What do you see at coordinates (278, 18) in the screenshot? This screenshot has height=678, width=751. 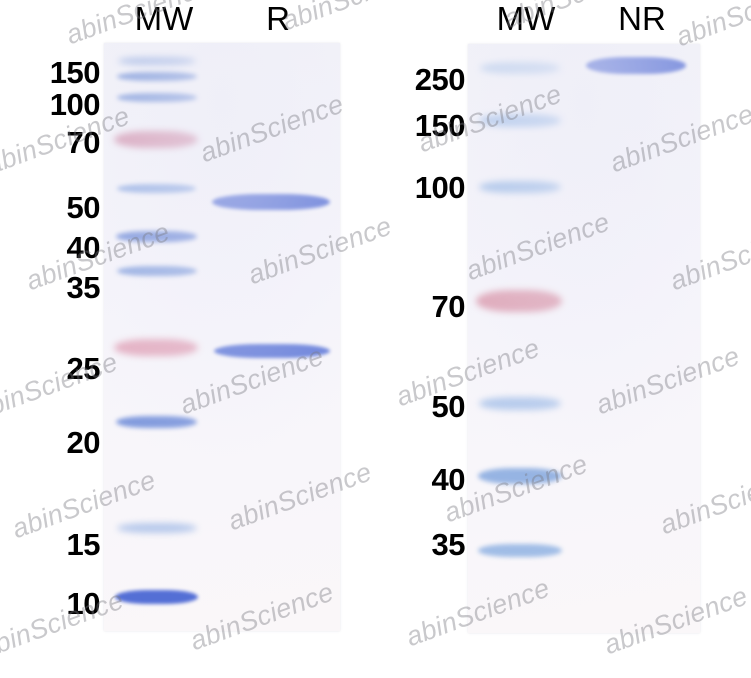 I see `lane-label-r: R` at bounding box center [278, 18].